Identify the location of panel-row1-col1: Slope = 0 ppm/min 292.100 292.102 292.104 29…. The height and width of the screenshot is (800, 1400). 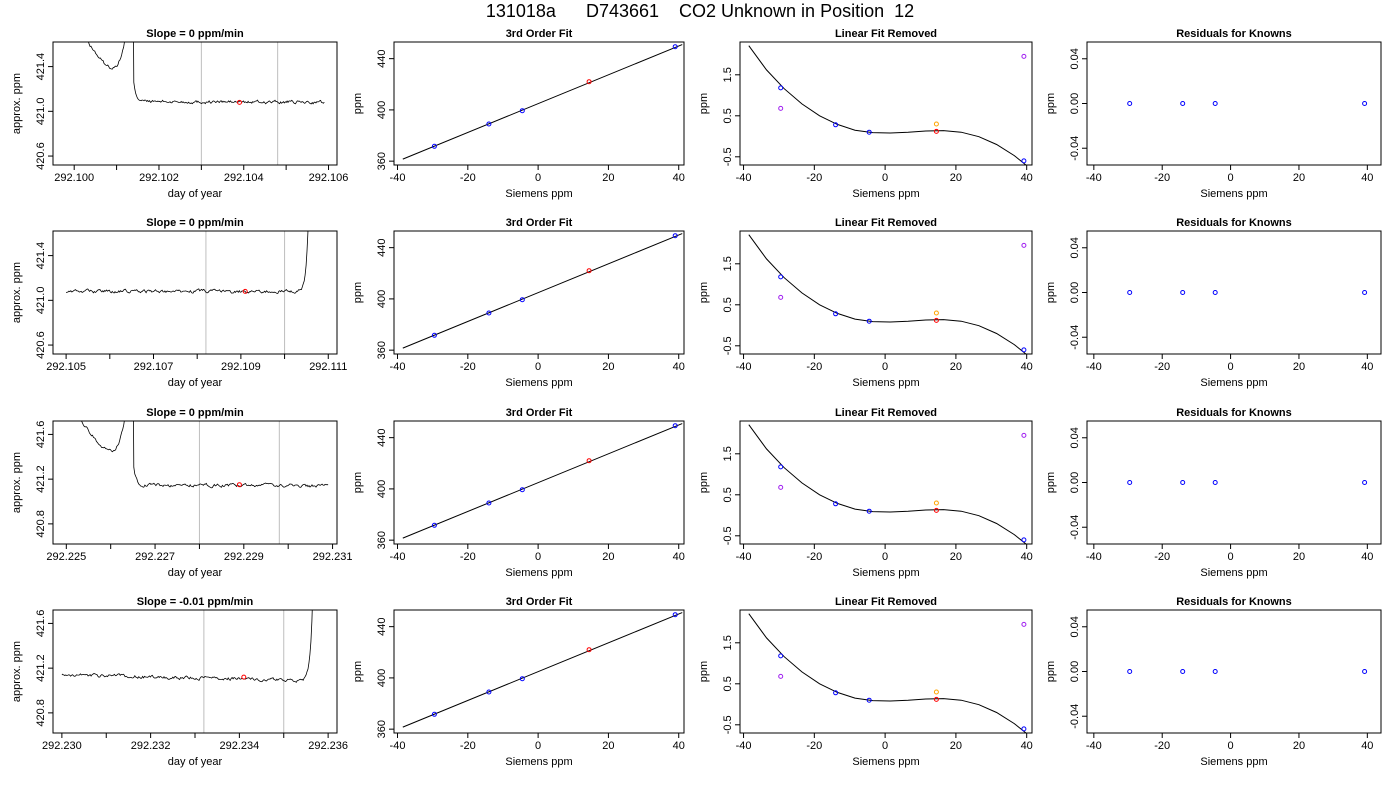
(179, 114).